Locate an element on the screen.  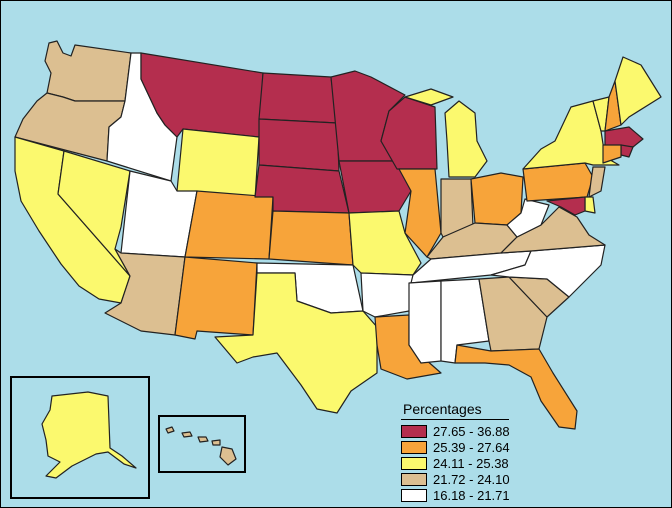
state-ct is located at coordinates (612, 154).